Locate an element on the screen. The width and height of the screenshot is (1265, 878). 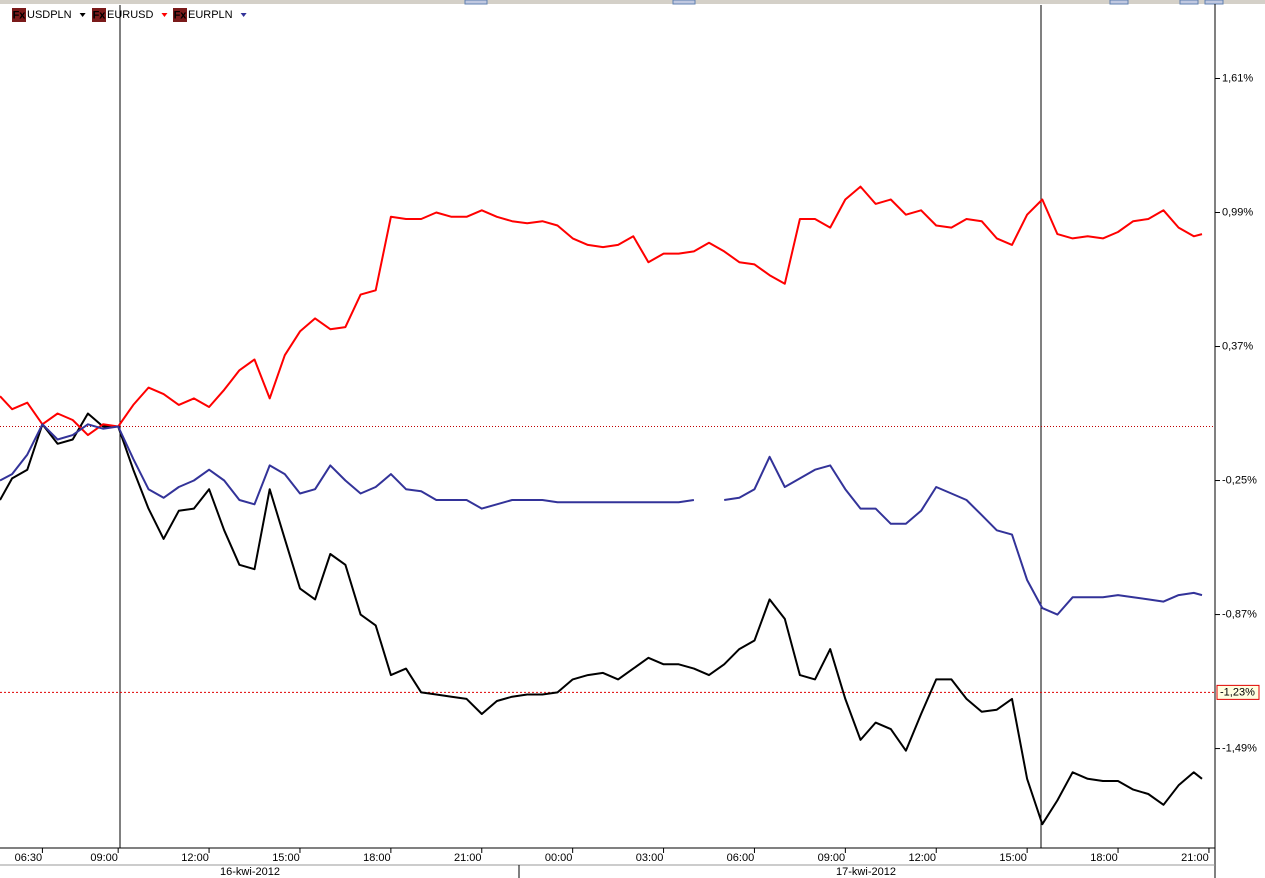
y-tick-label: -0,87% is located at coordinates (1239, 614).